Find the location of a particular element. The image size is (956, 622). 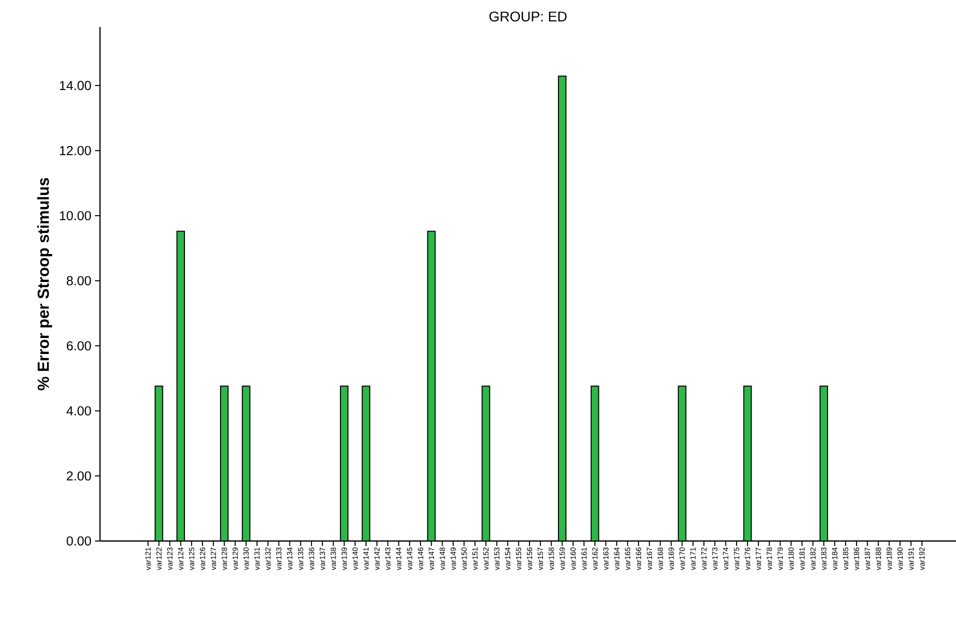

y-tick-label: 8.00 is located at coordinates (78, 281).